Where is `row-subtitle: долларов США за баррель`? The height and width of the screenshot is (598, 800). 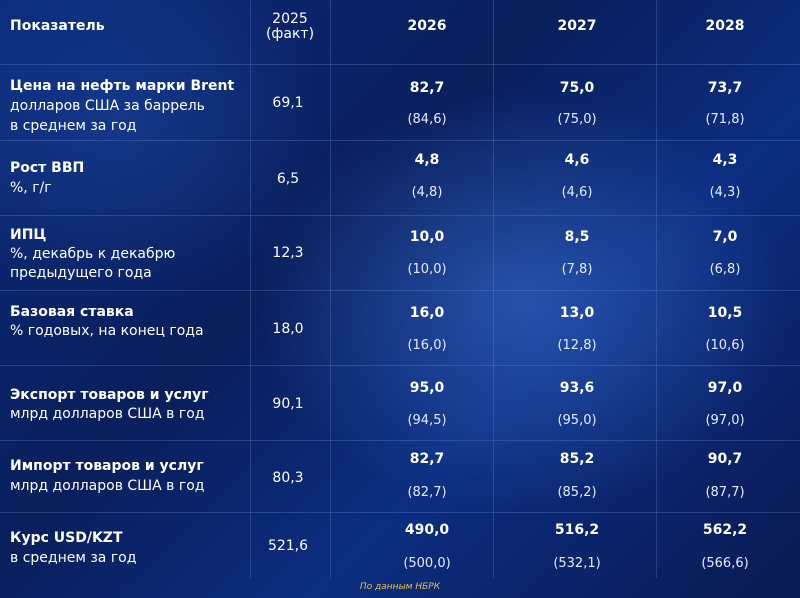
row-subtitle: долларов США за баррель is located at coordinates (107, 106).